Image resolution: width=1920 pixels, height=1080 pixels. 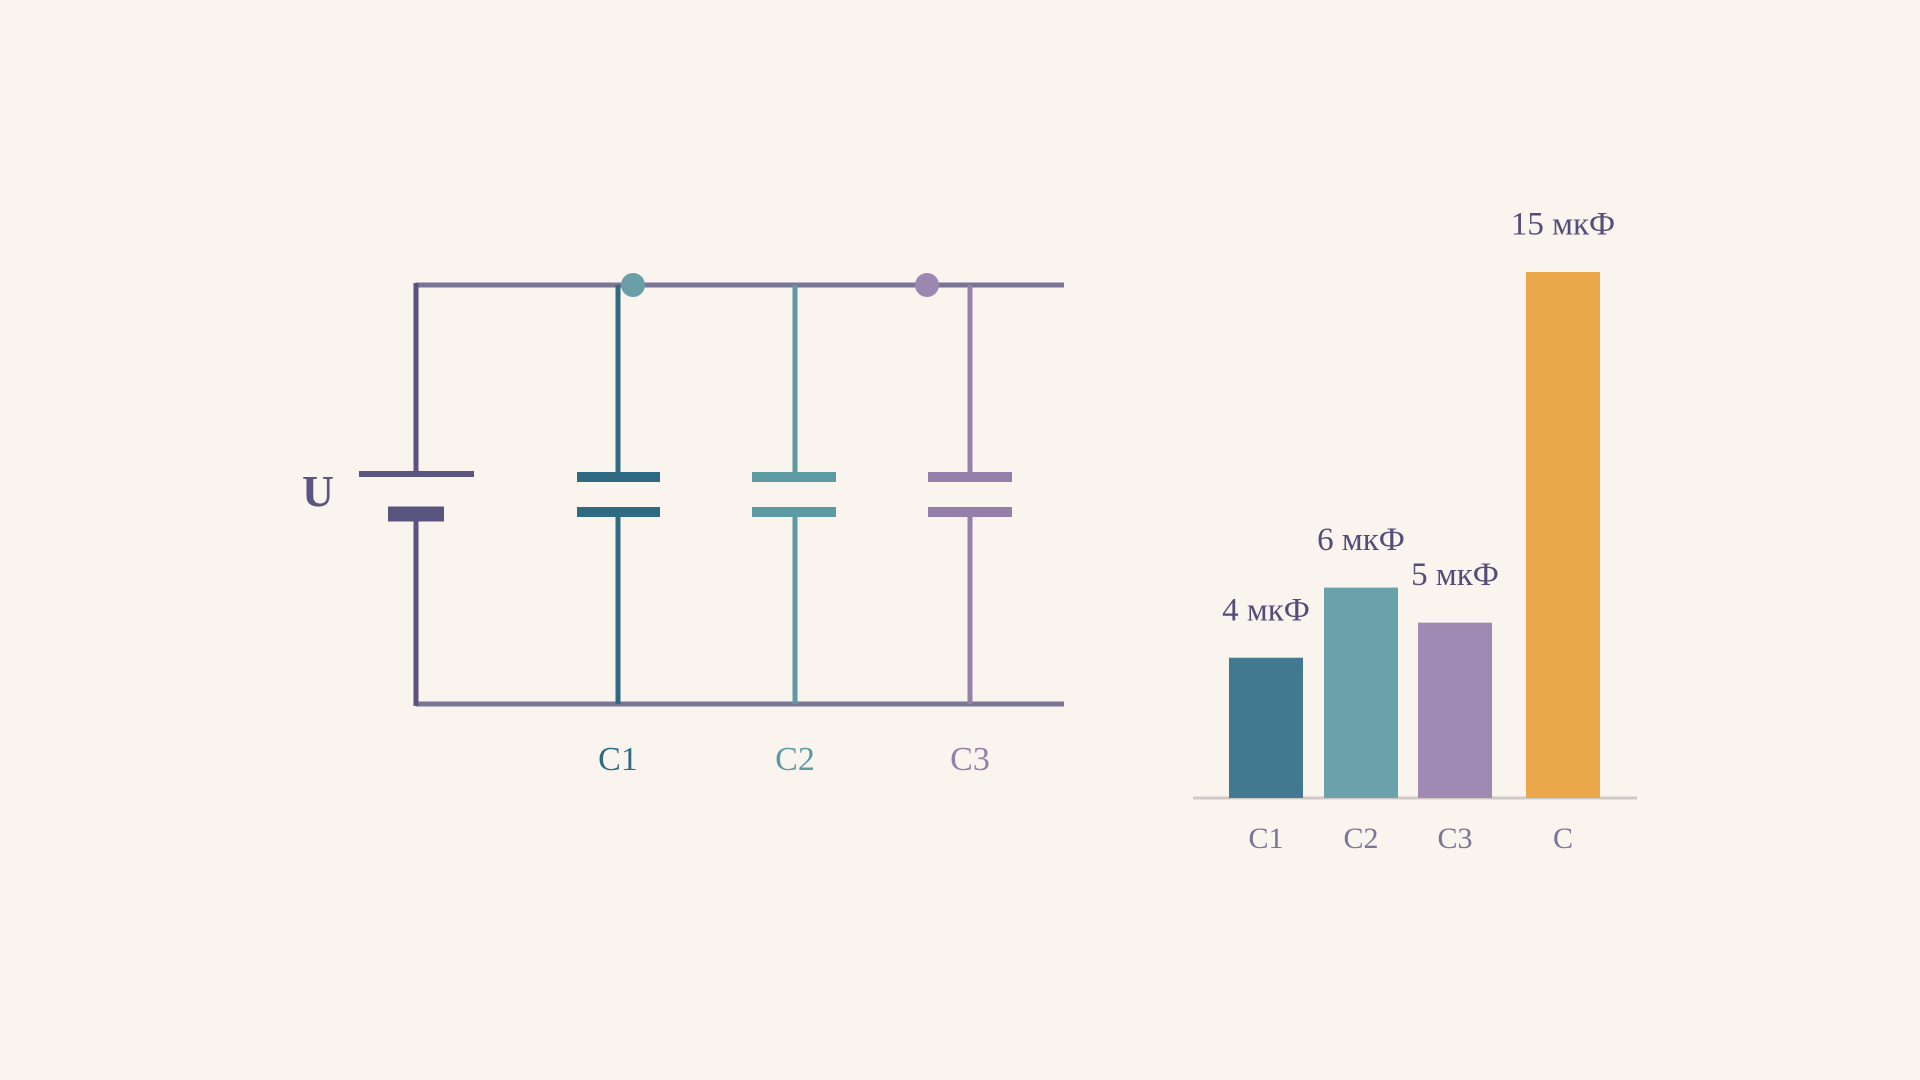 I want to click on source-label: U, so click(x=318, y=491).